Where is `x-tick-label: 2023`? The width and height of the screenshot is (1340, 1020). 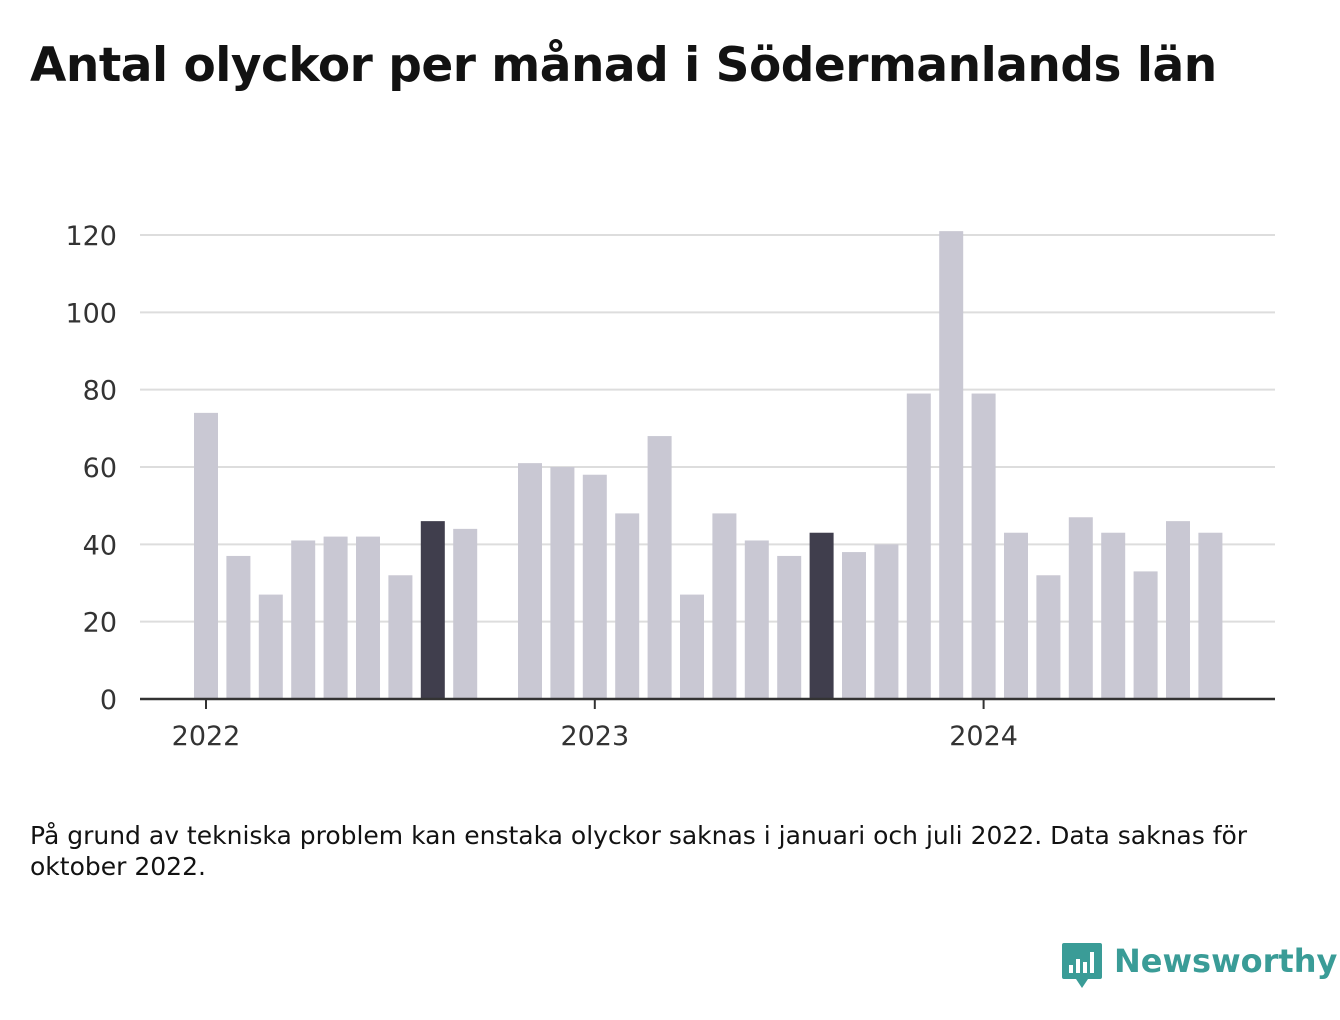 x-tick-label: 2023 is located at coordinates (594, 736).